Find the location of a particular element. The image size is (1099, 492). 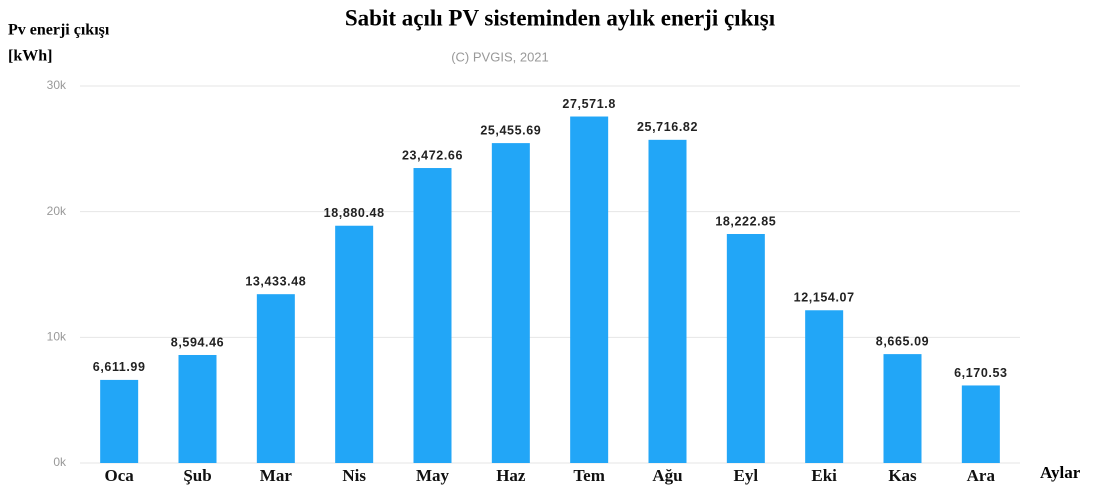

y-tick-label: 10k is located at coordinates (57, 337).